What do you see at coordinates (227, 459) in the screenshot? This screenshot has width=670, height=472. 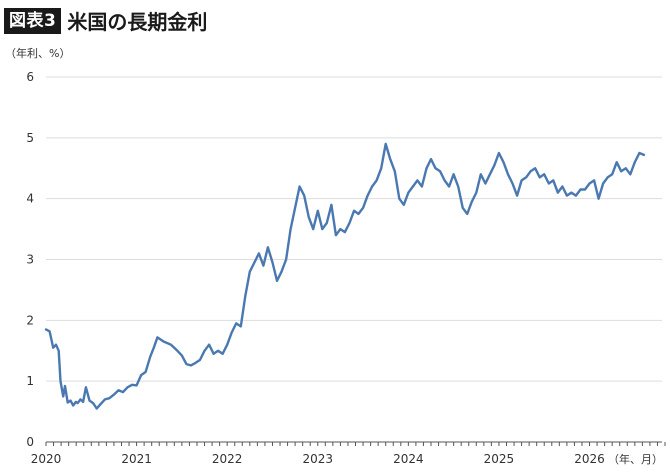 I see `x-tick-label: 2022` at bounding box center [227, 459].